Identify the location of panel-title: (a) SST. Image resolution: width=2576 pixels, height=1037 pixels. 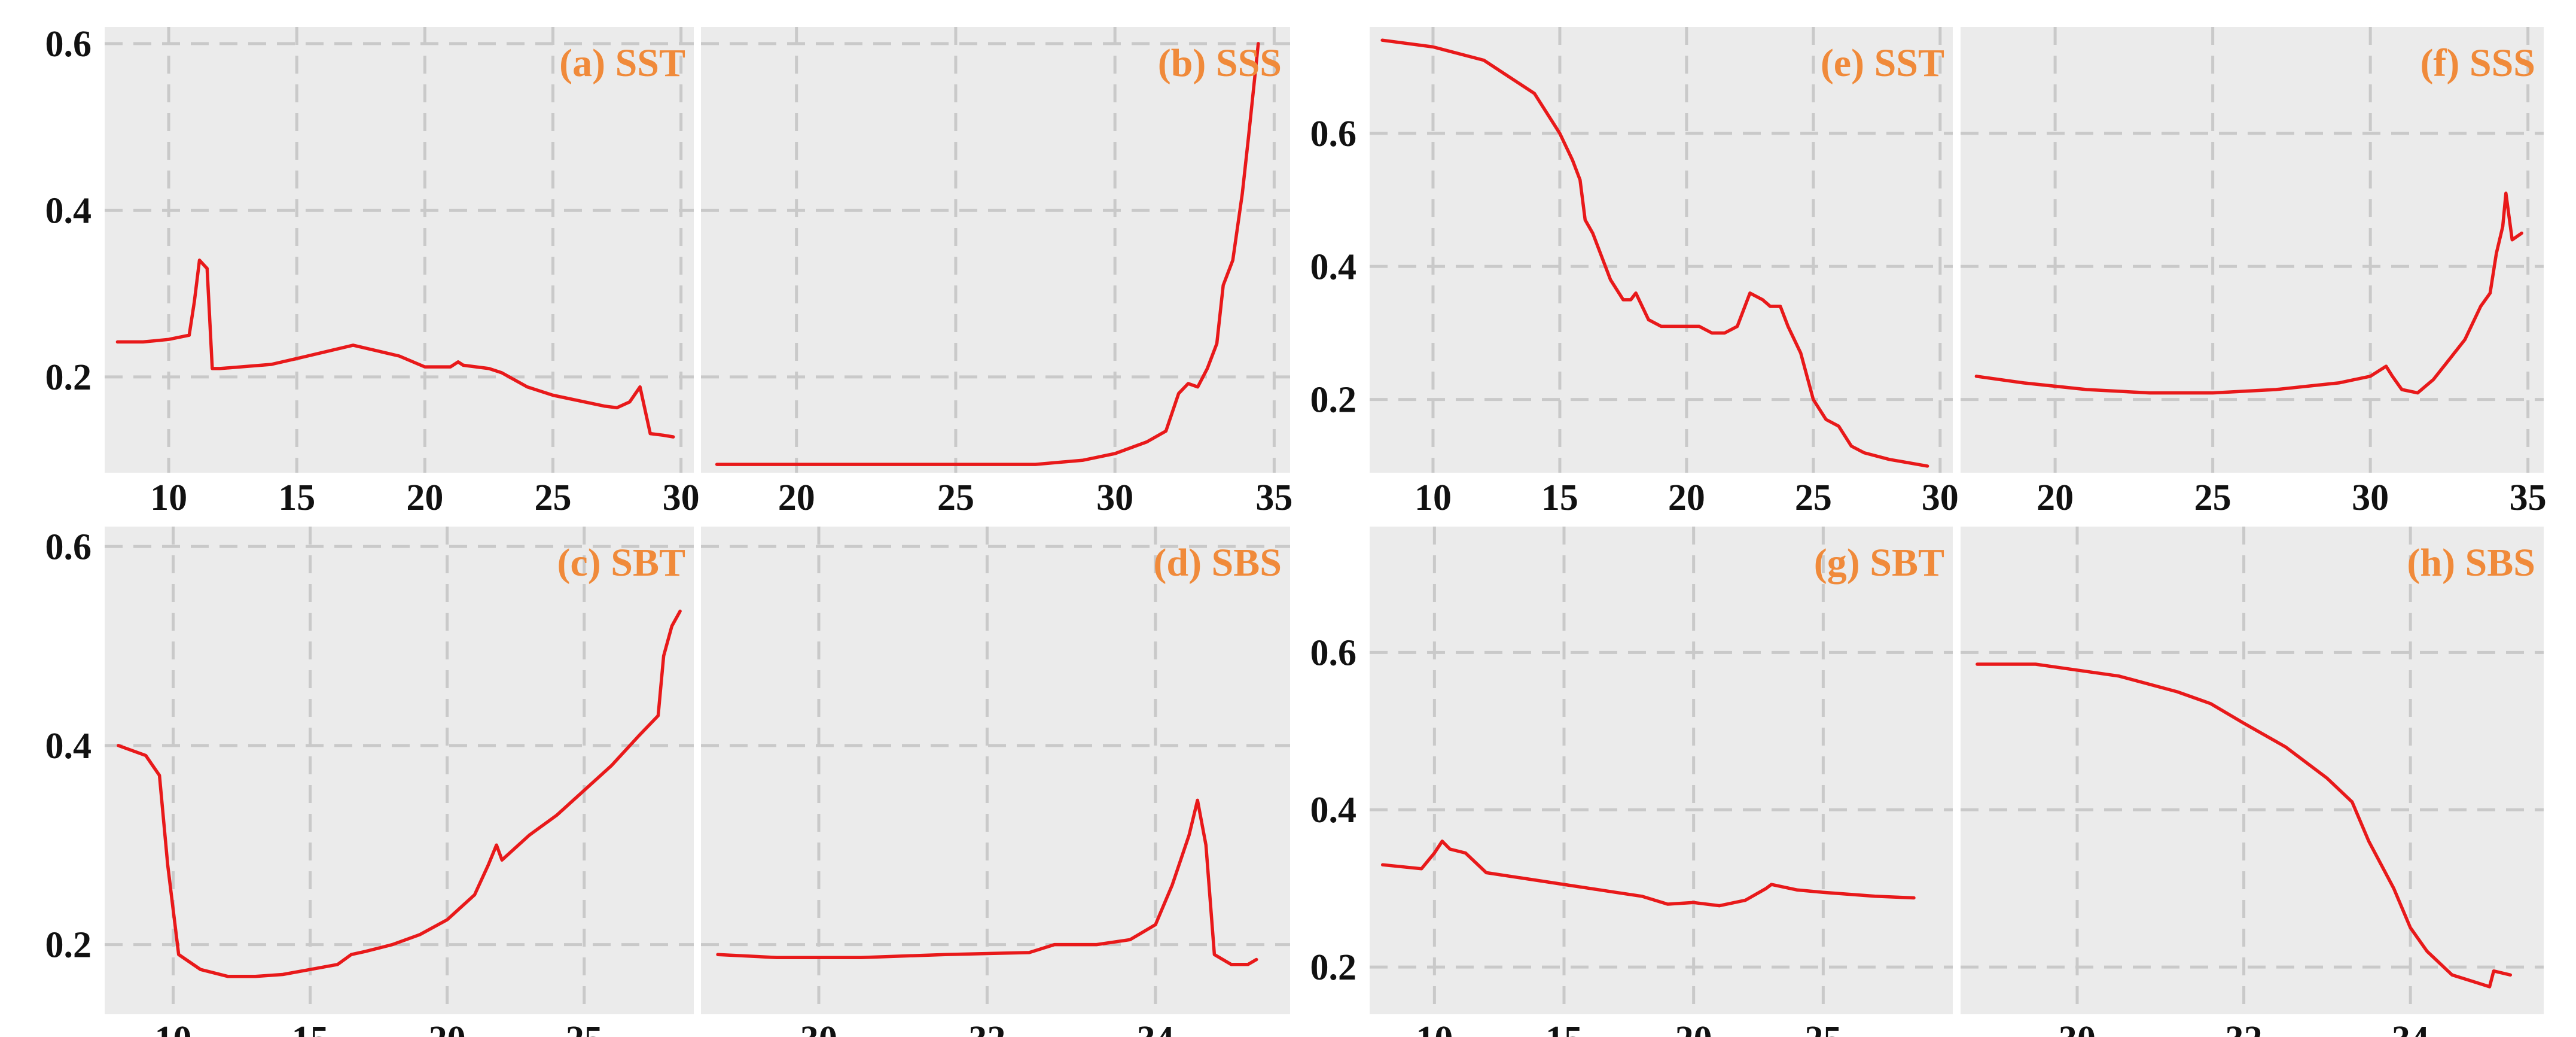
(622, 63).